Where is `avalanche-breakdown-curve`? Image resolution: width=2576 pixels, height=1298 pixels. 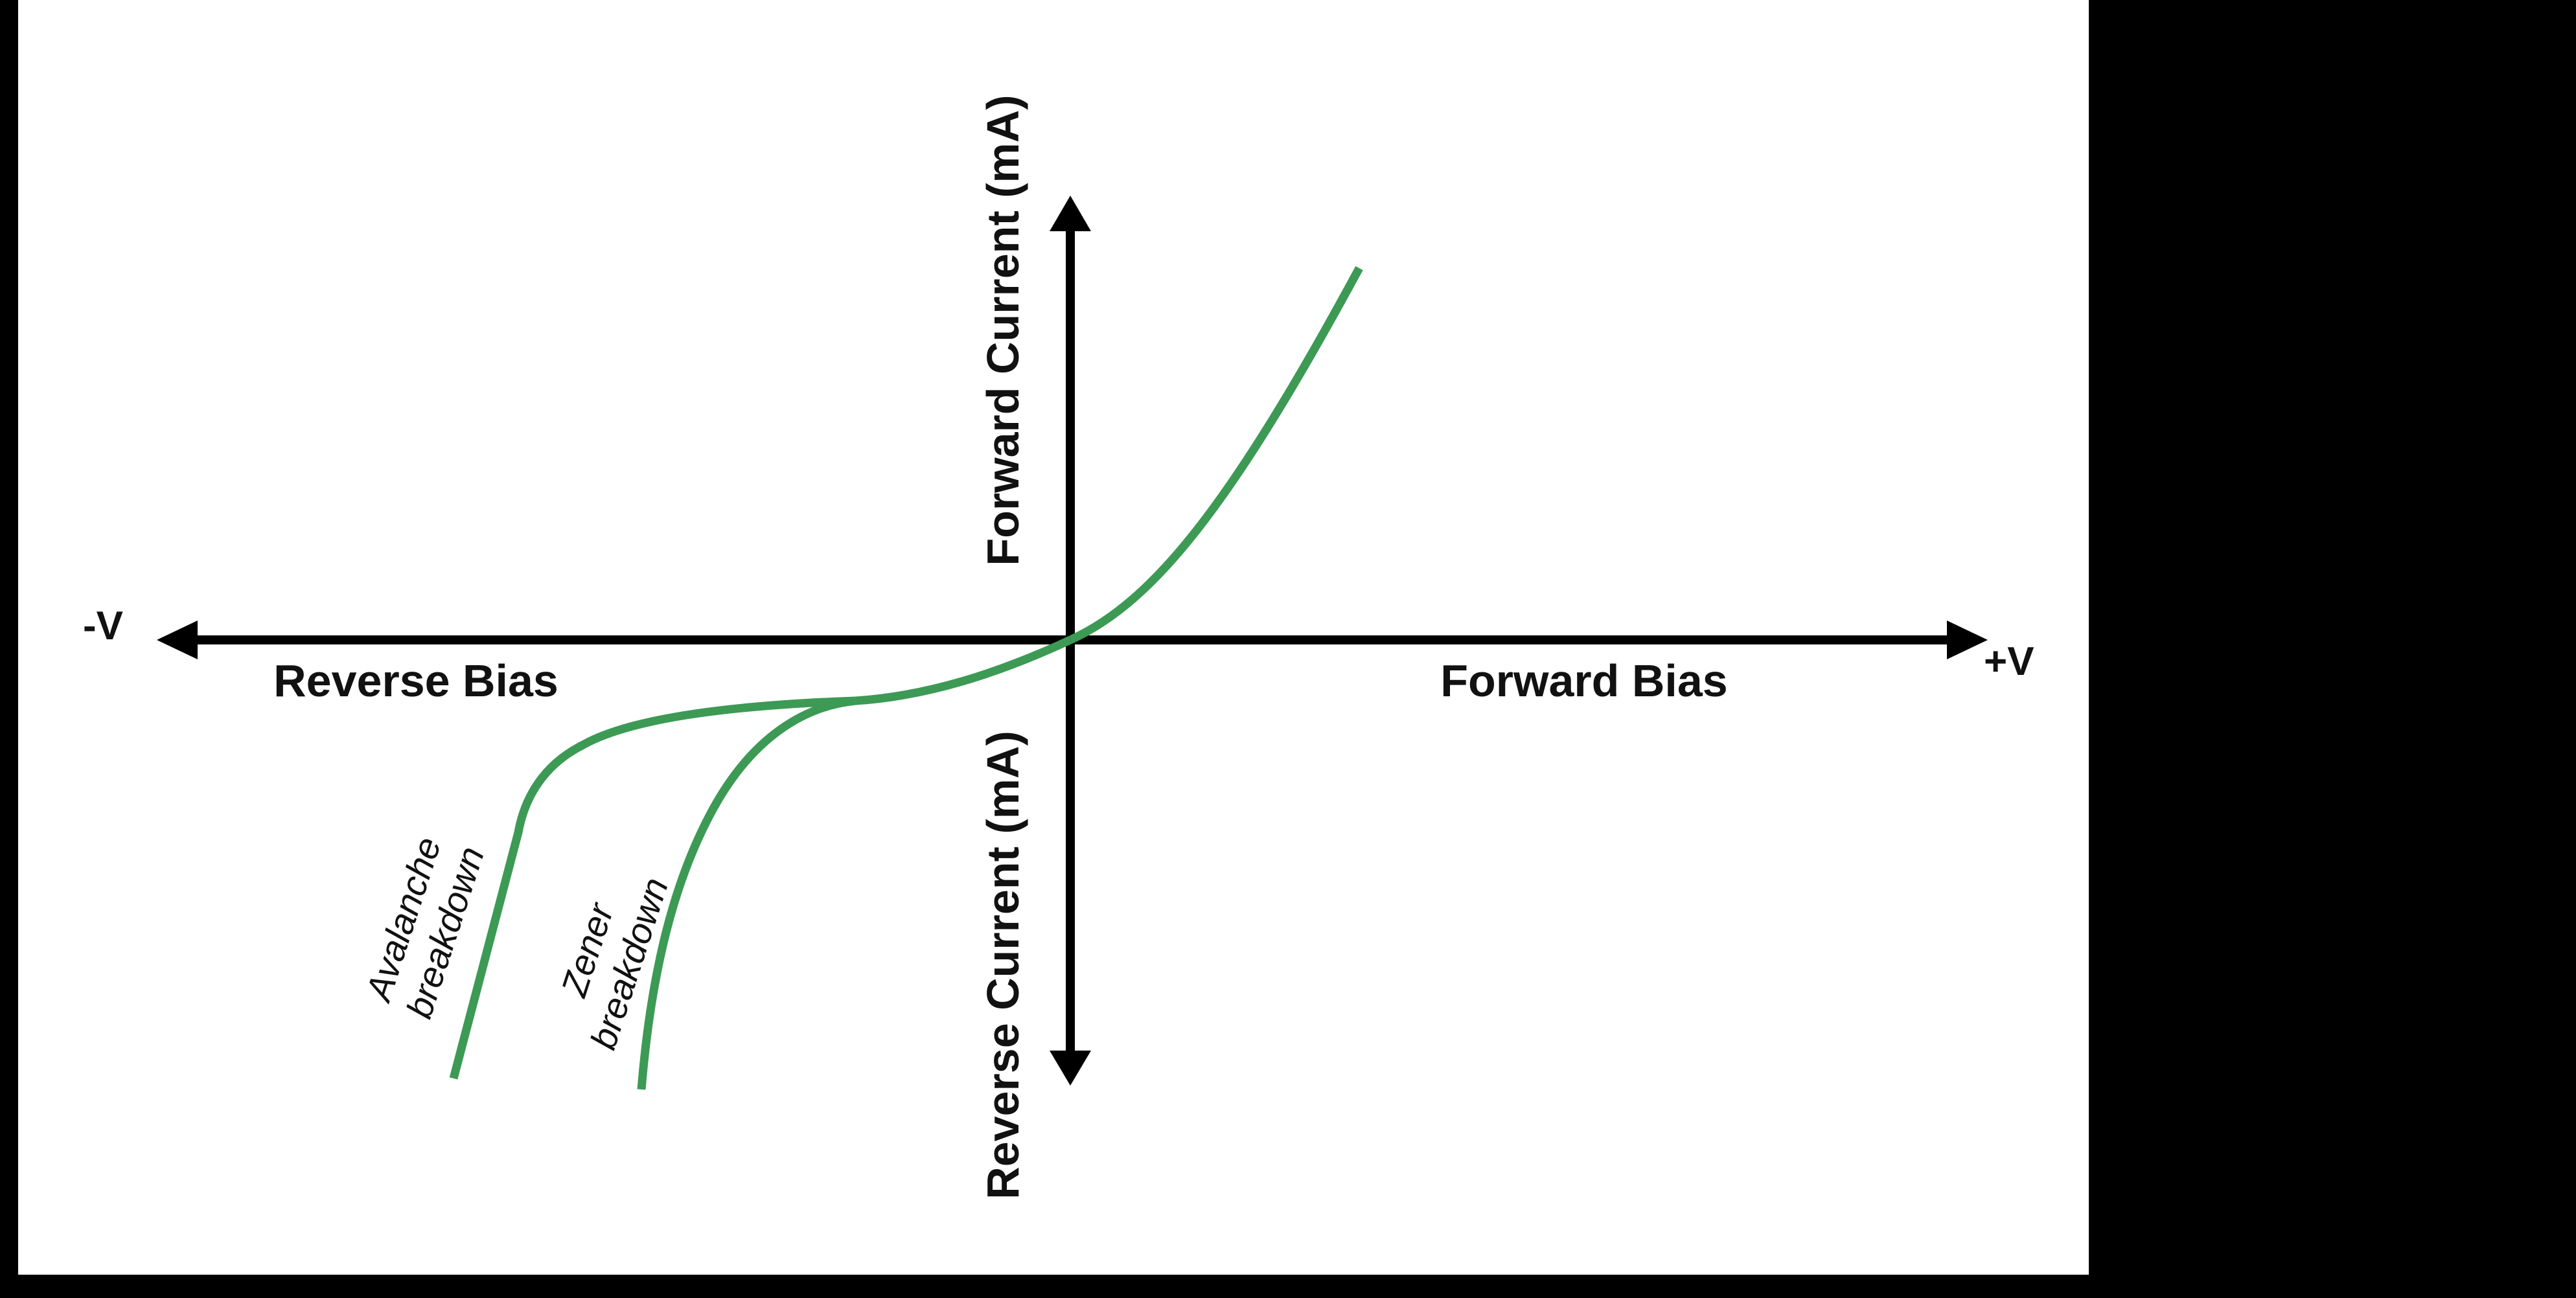
avalanche-breakdown-curve is located at coordinates (652, 888).